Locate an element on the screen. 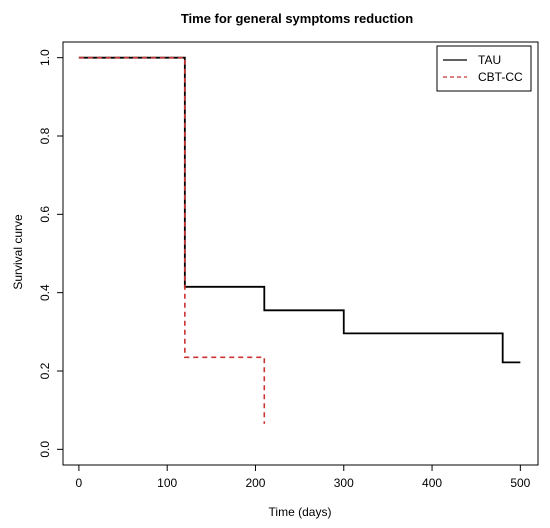  y-tick-label: 0.8 is located at coordinates (45, 135).